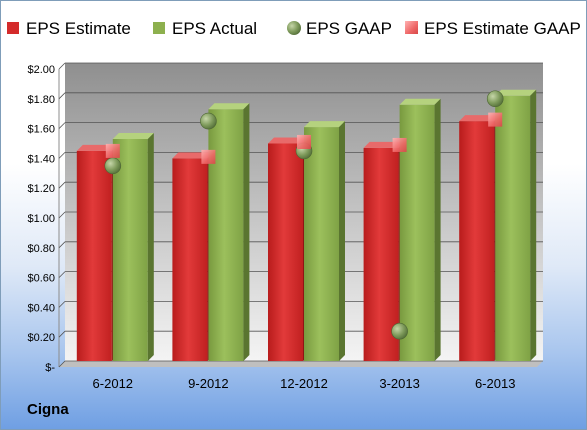 The width and height of the screenshot is (587, 430). What do you see at coordinates (214, 28) in the screenshot?
I see `legend-eps-actual-label: EPS Actual` at bounding box center [214, 28].